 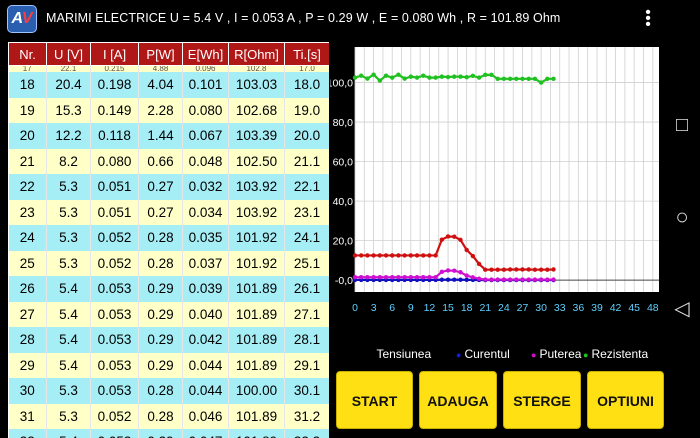 What do you see at coordinates (27, 85) in the screenshot?
I see `table-cell: 18` at bounding box center [27, 85].